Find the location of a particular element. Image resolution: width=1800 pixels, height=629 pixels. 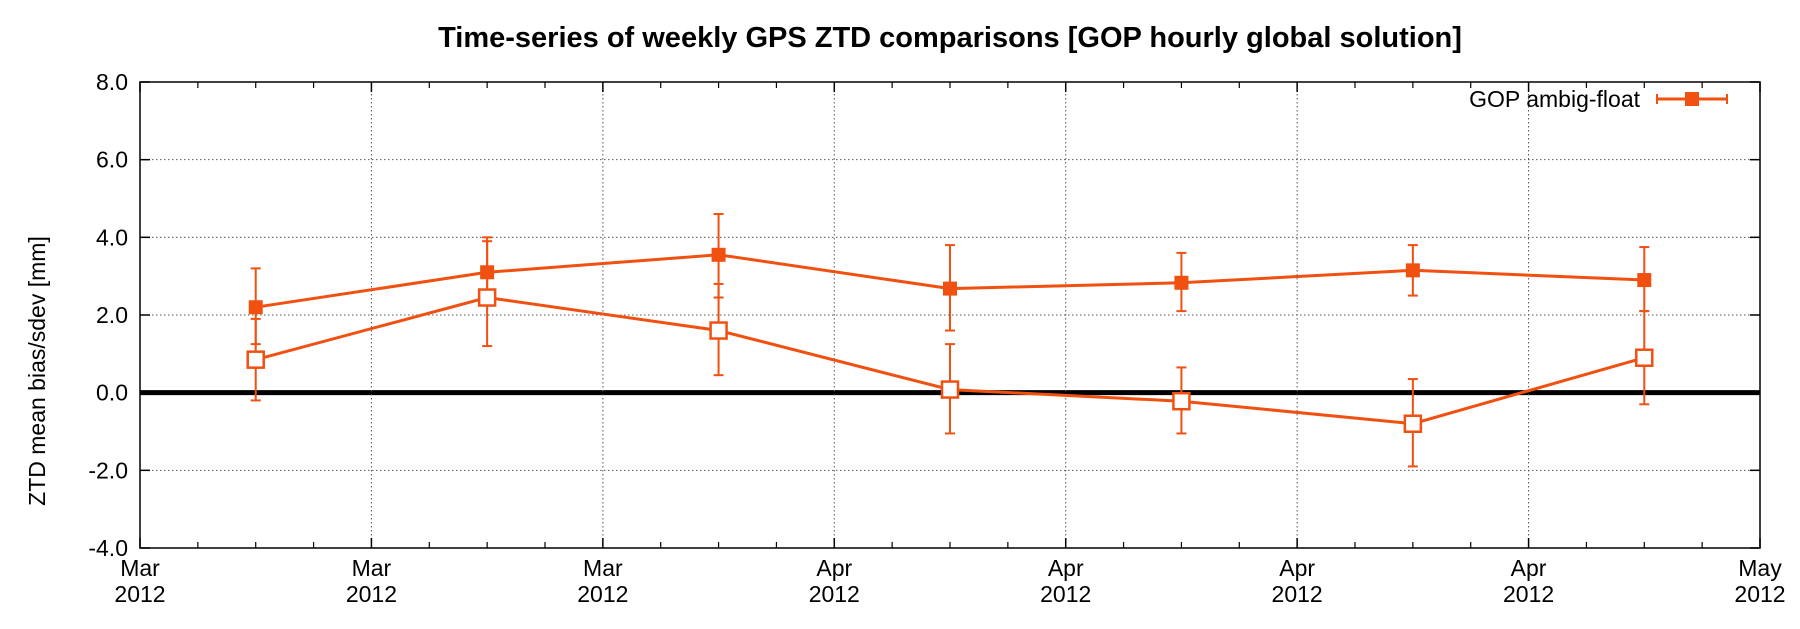

y-tick-label: 8.0 is located at coordinates (112, 82).